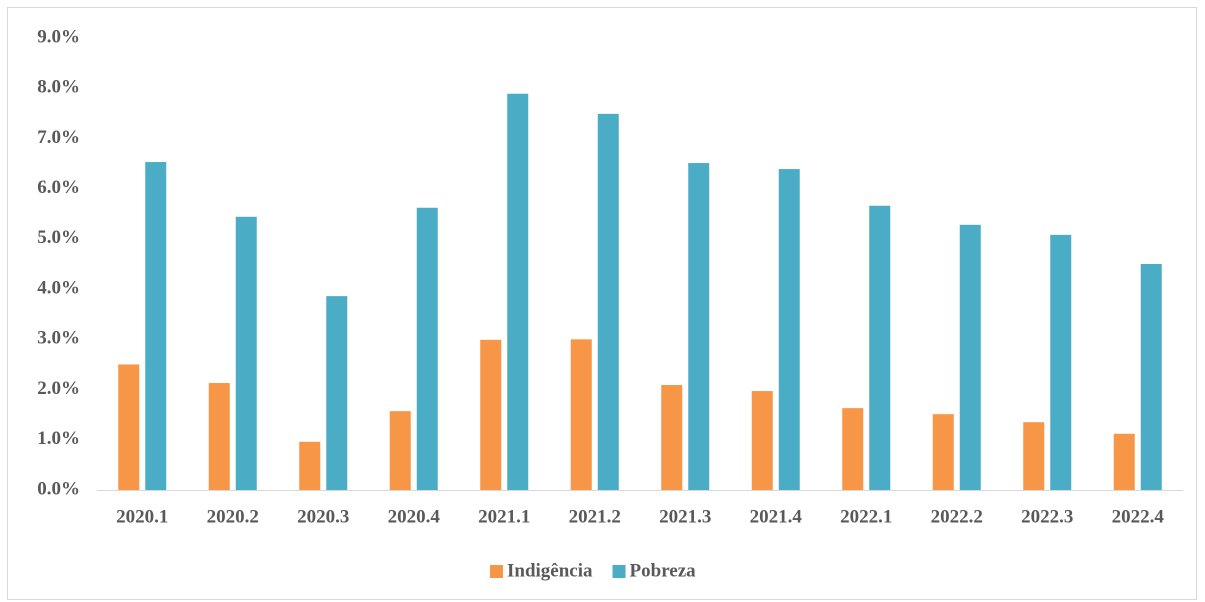 The height and width of the screenshot is (602, 1205). What do you see at coordinates (323, 516) in the screenshot?
I see `x-tick-label: 2020.3` at bounding box center [323, 516].